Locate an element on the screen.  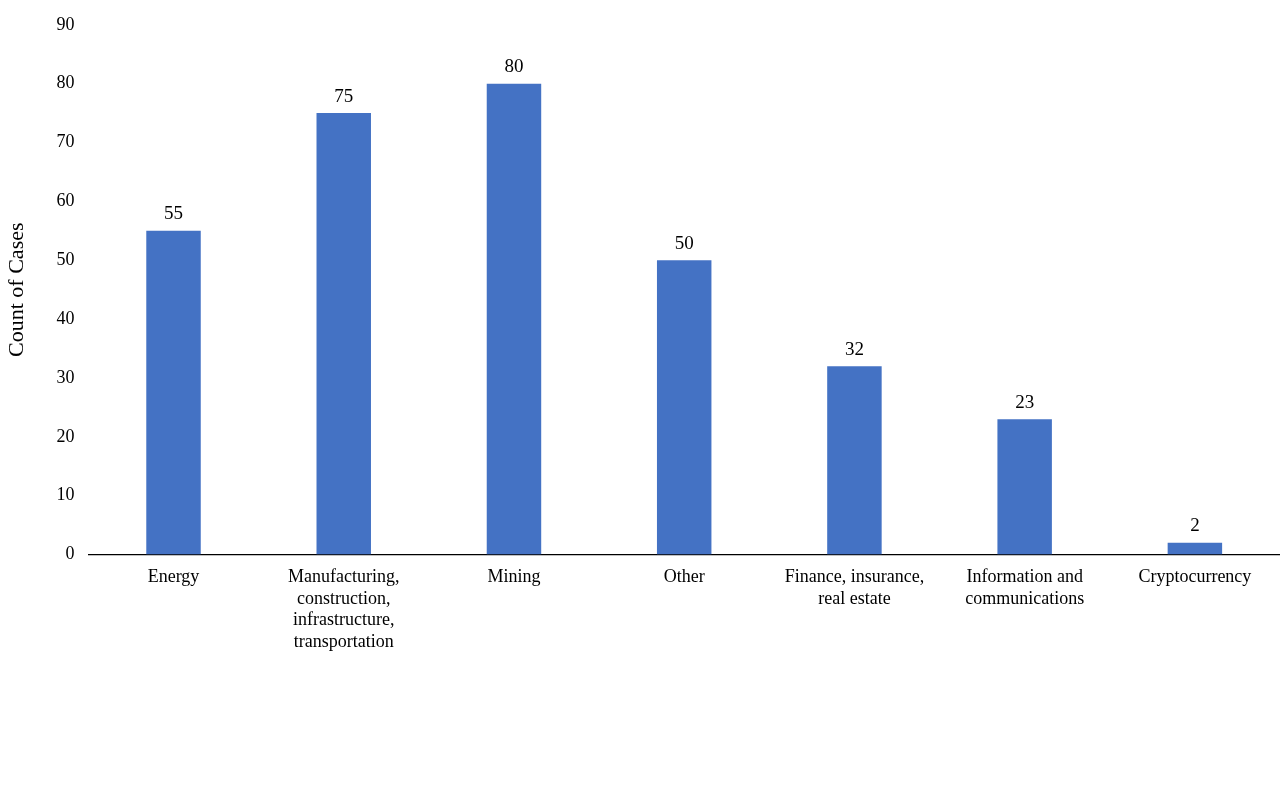
y-tick-label: 90 is located at coordinates (65, 23).